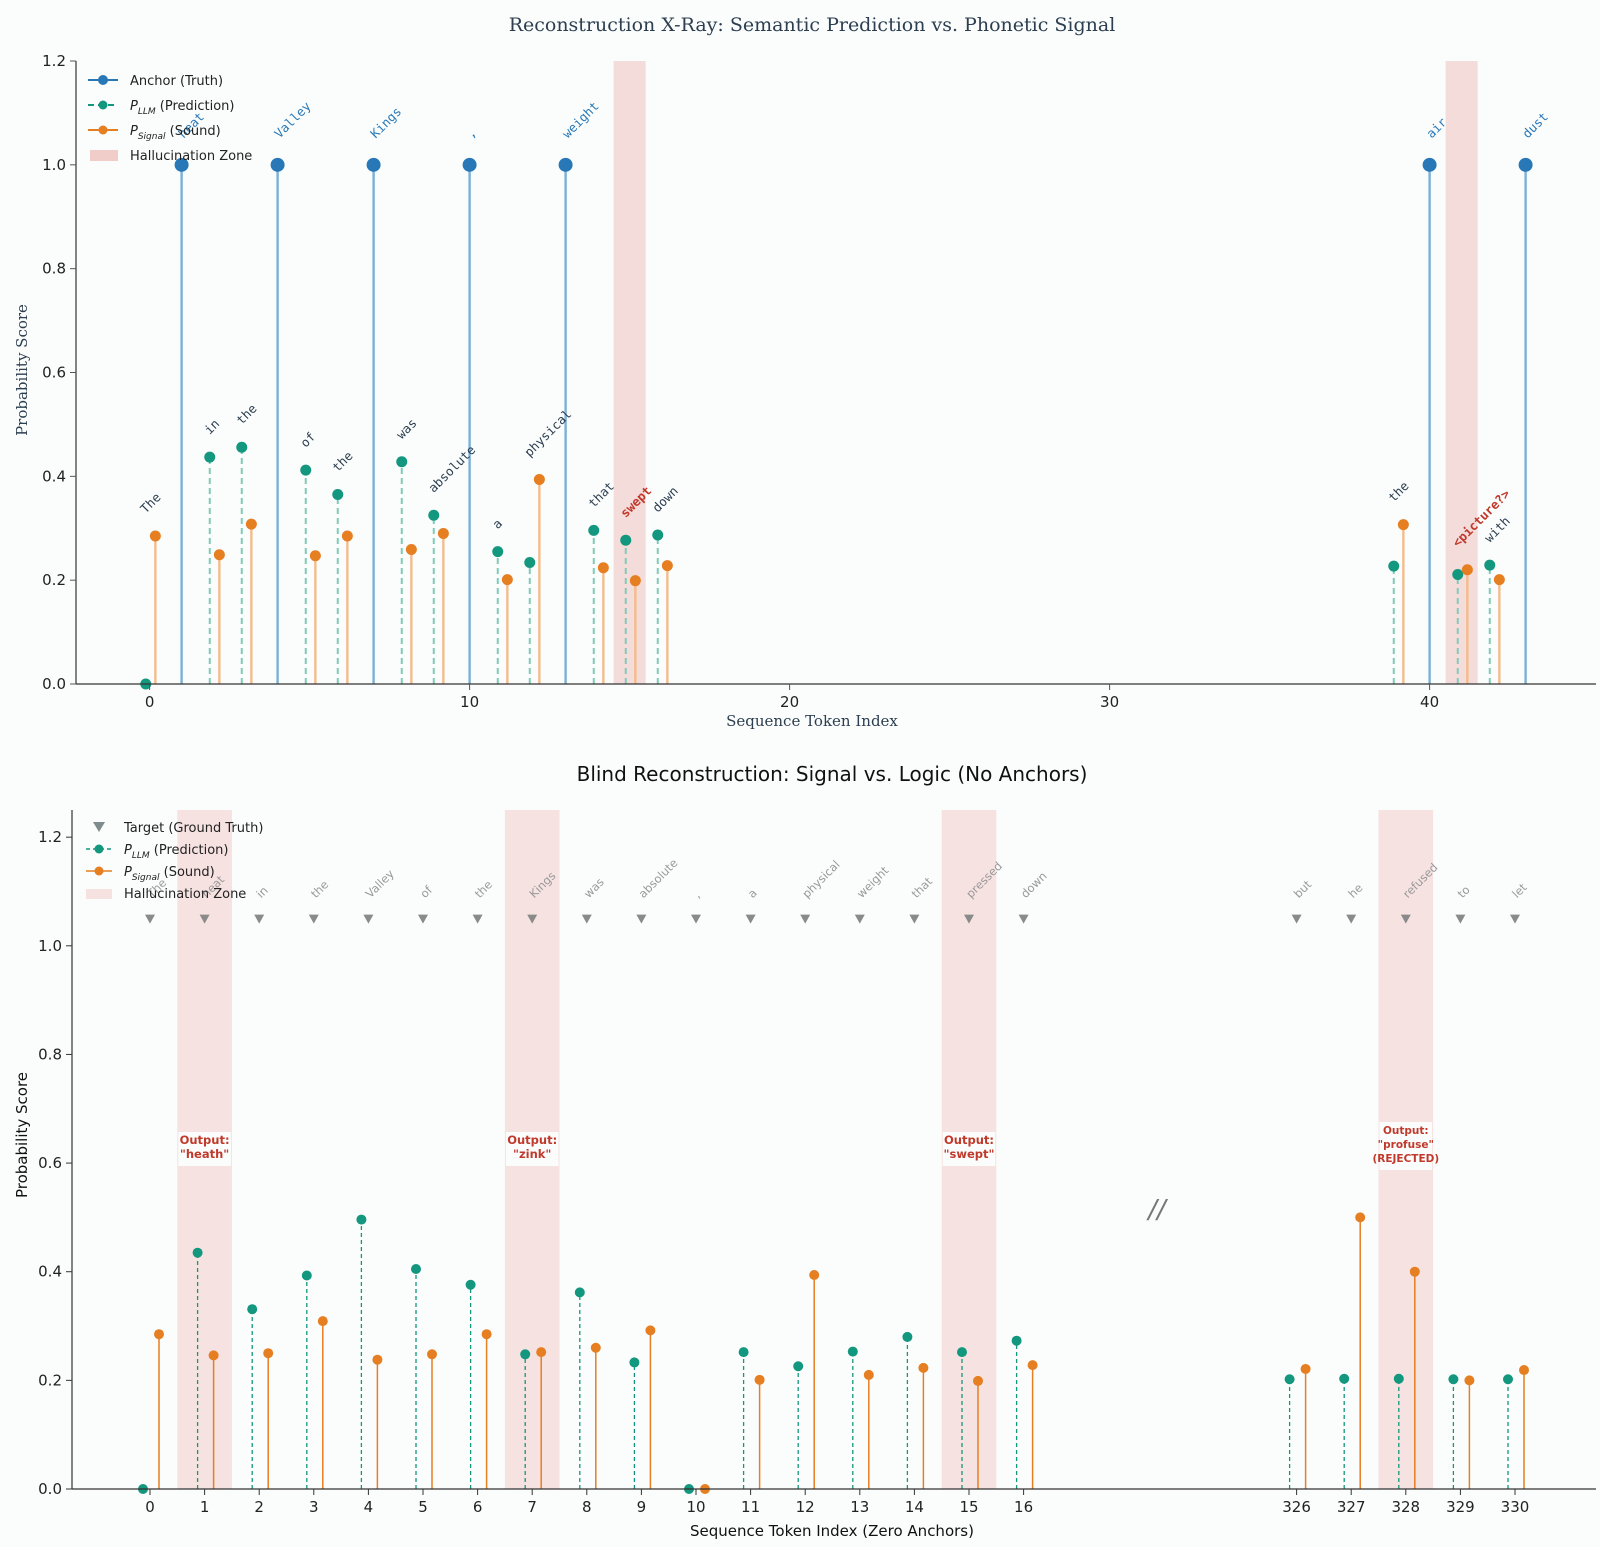 Image resolution: width=1600 pixels, height=1547 pixels. Describe the element at coordinates (380, 883) in the screenshot. I see `target-label: Valley` at that location.